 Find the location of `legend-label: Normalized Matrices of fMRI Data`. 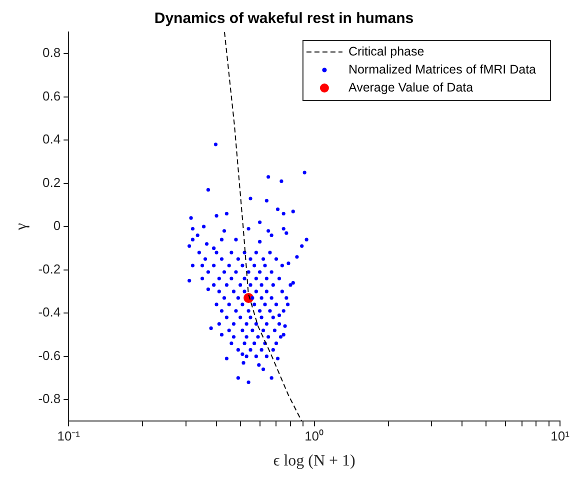

legend-label: Normalized Matrices of fMRI Data is located at coordinates (442, 69).